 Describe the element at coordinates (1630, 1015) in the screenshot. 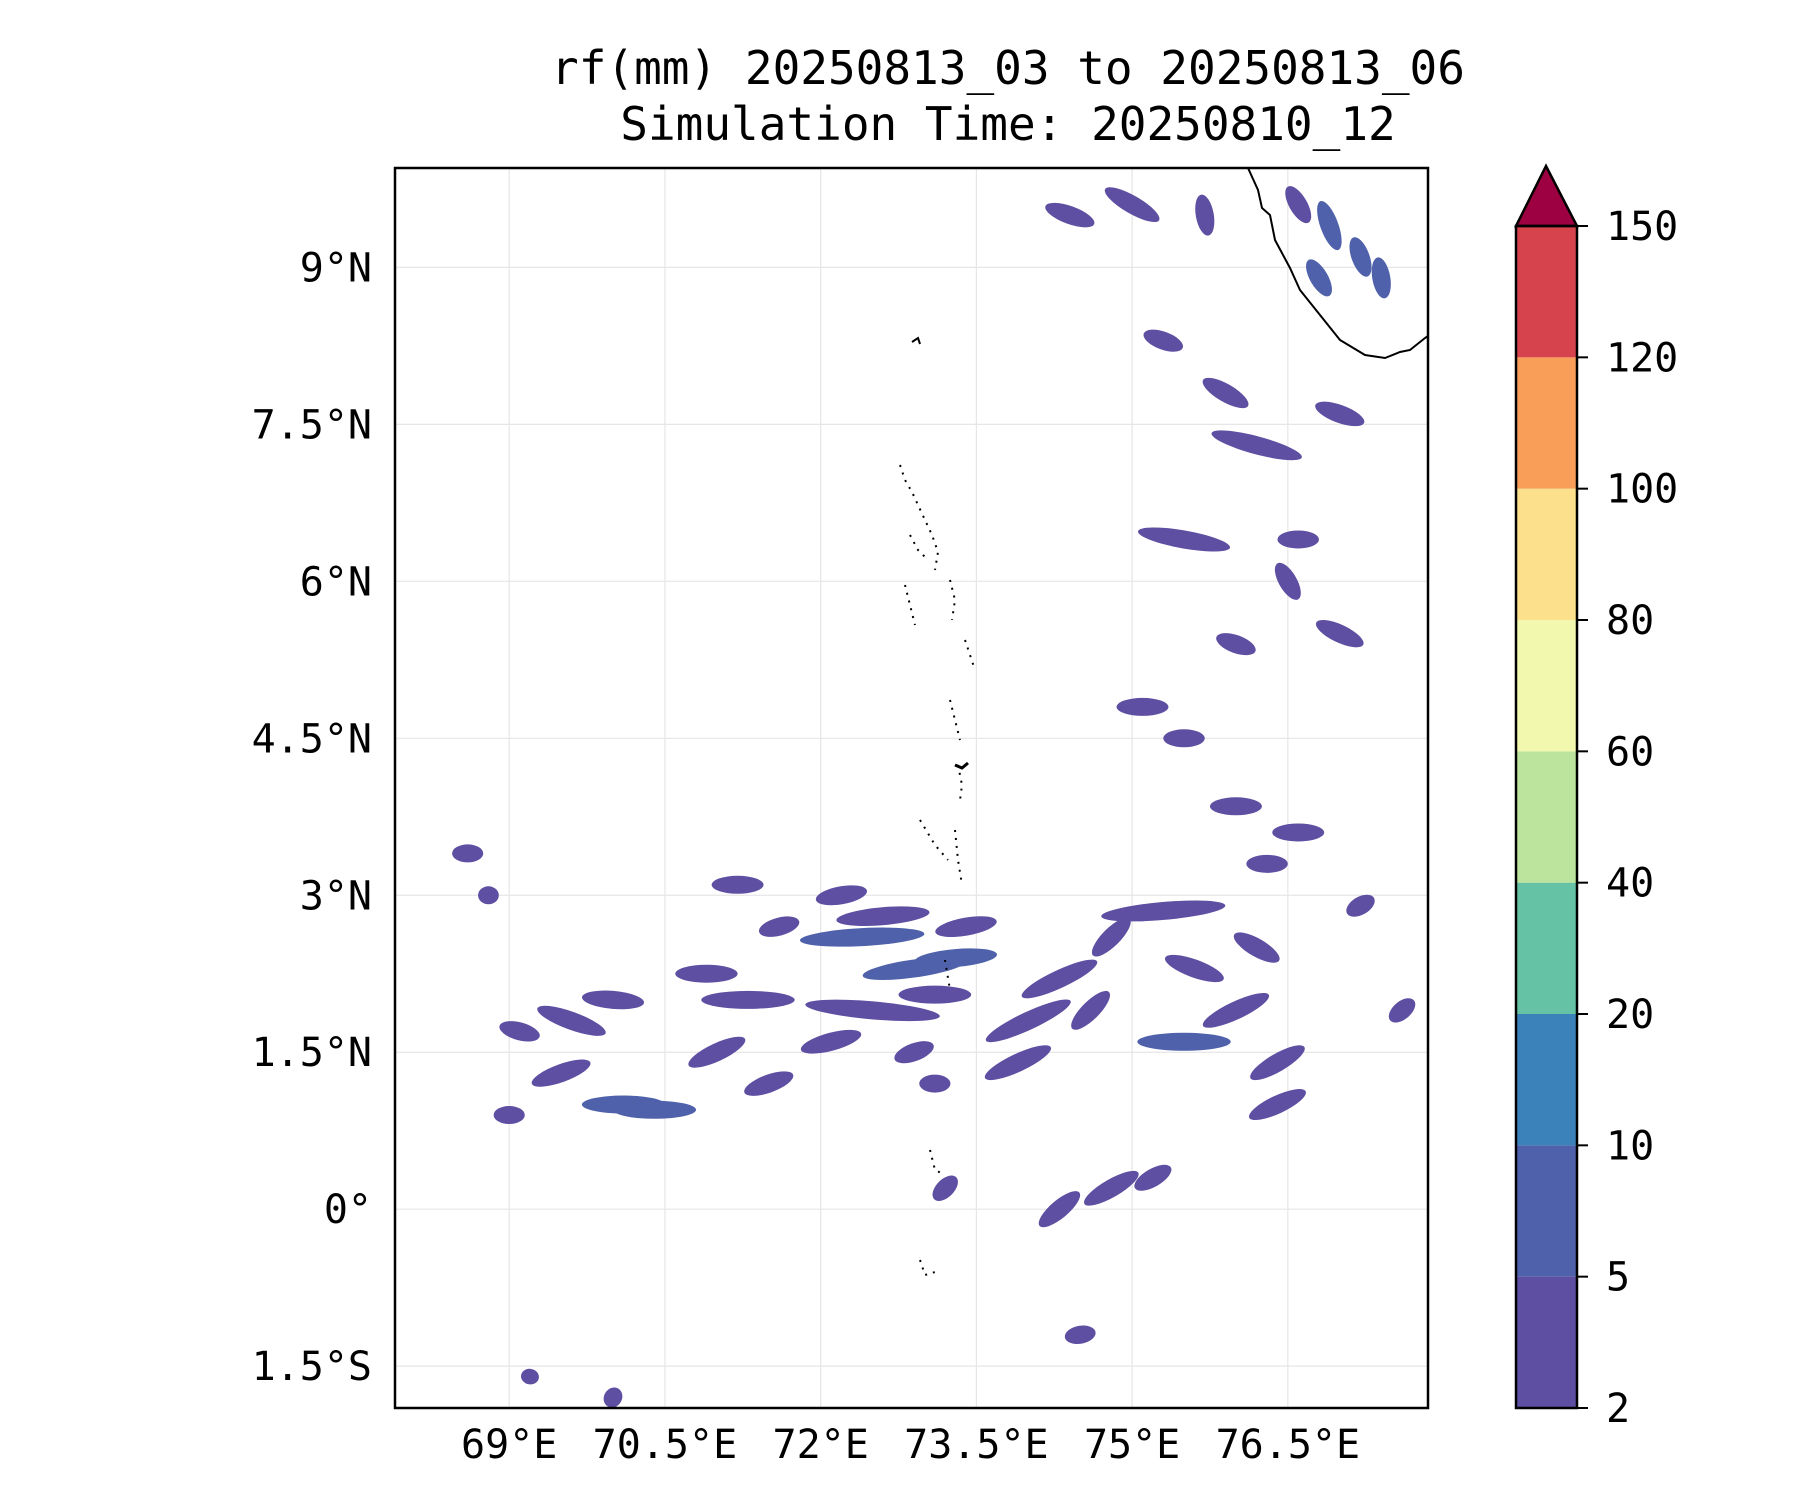

I see `colorbar-label: 20` at that location.